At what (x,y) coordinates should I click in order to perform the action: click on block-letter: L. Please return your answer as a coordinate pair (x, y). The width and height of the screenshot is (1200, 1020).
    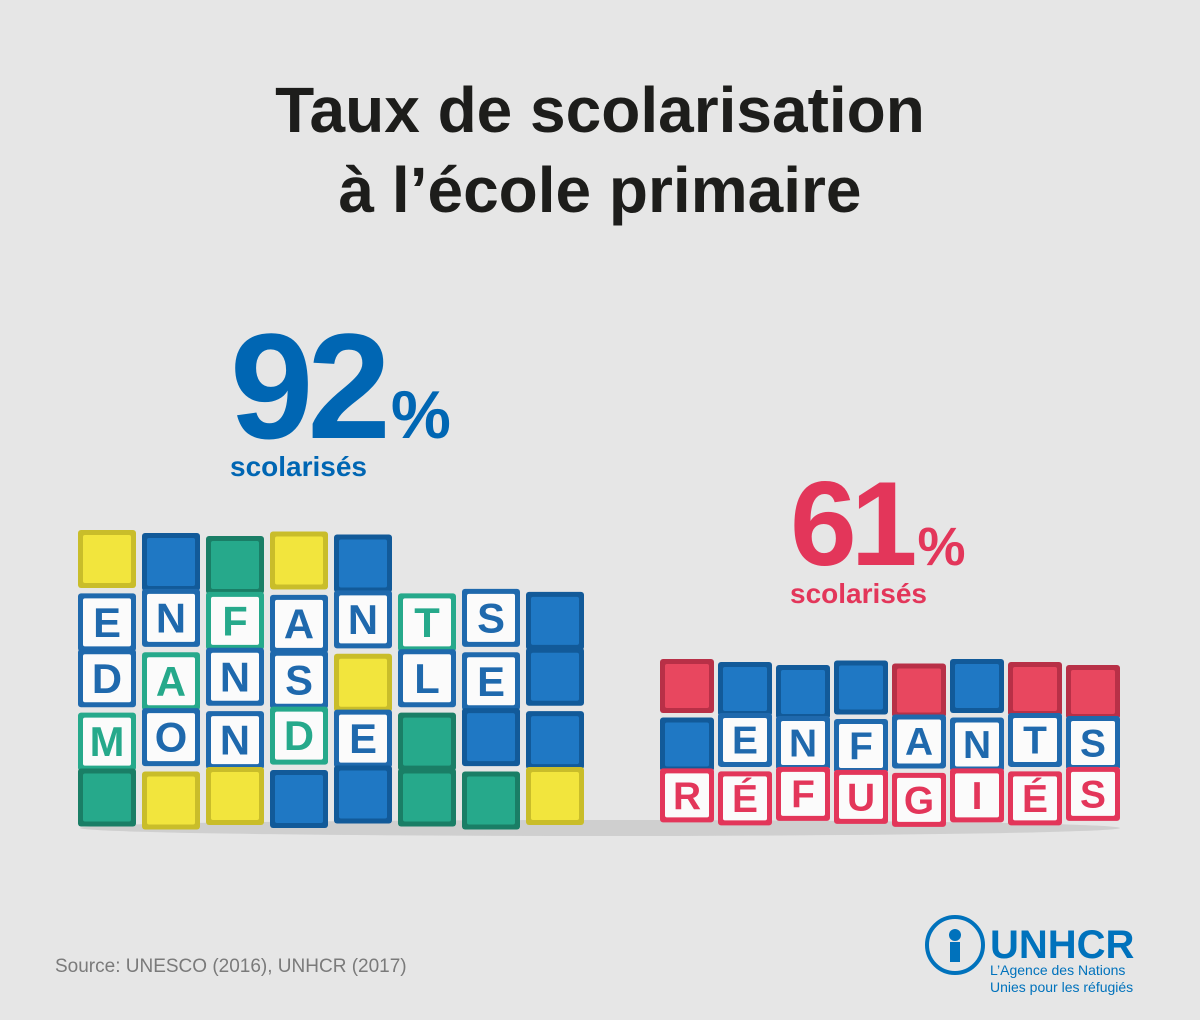
    Looking at the image, I should click on (427, 678).